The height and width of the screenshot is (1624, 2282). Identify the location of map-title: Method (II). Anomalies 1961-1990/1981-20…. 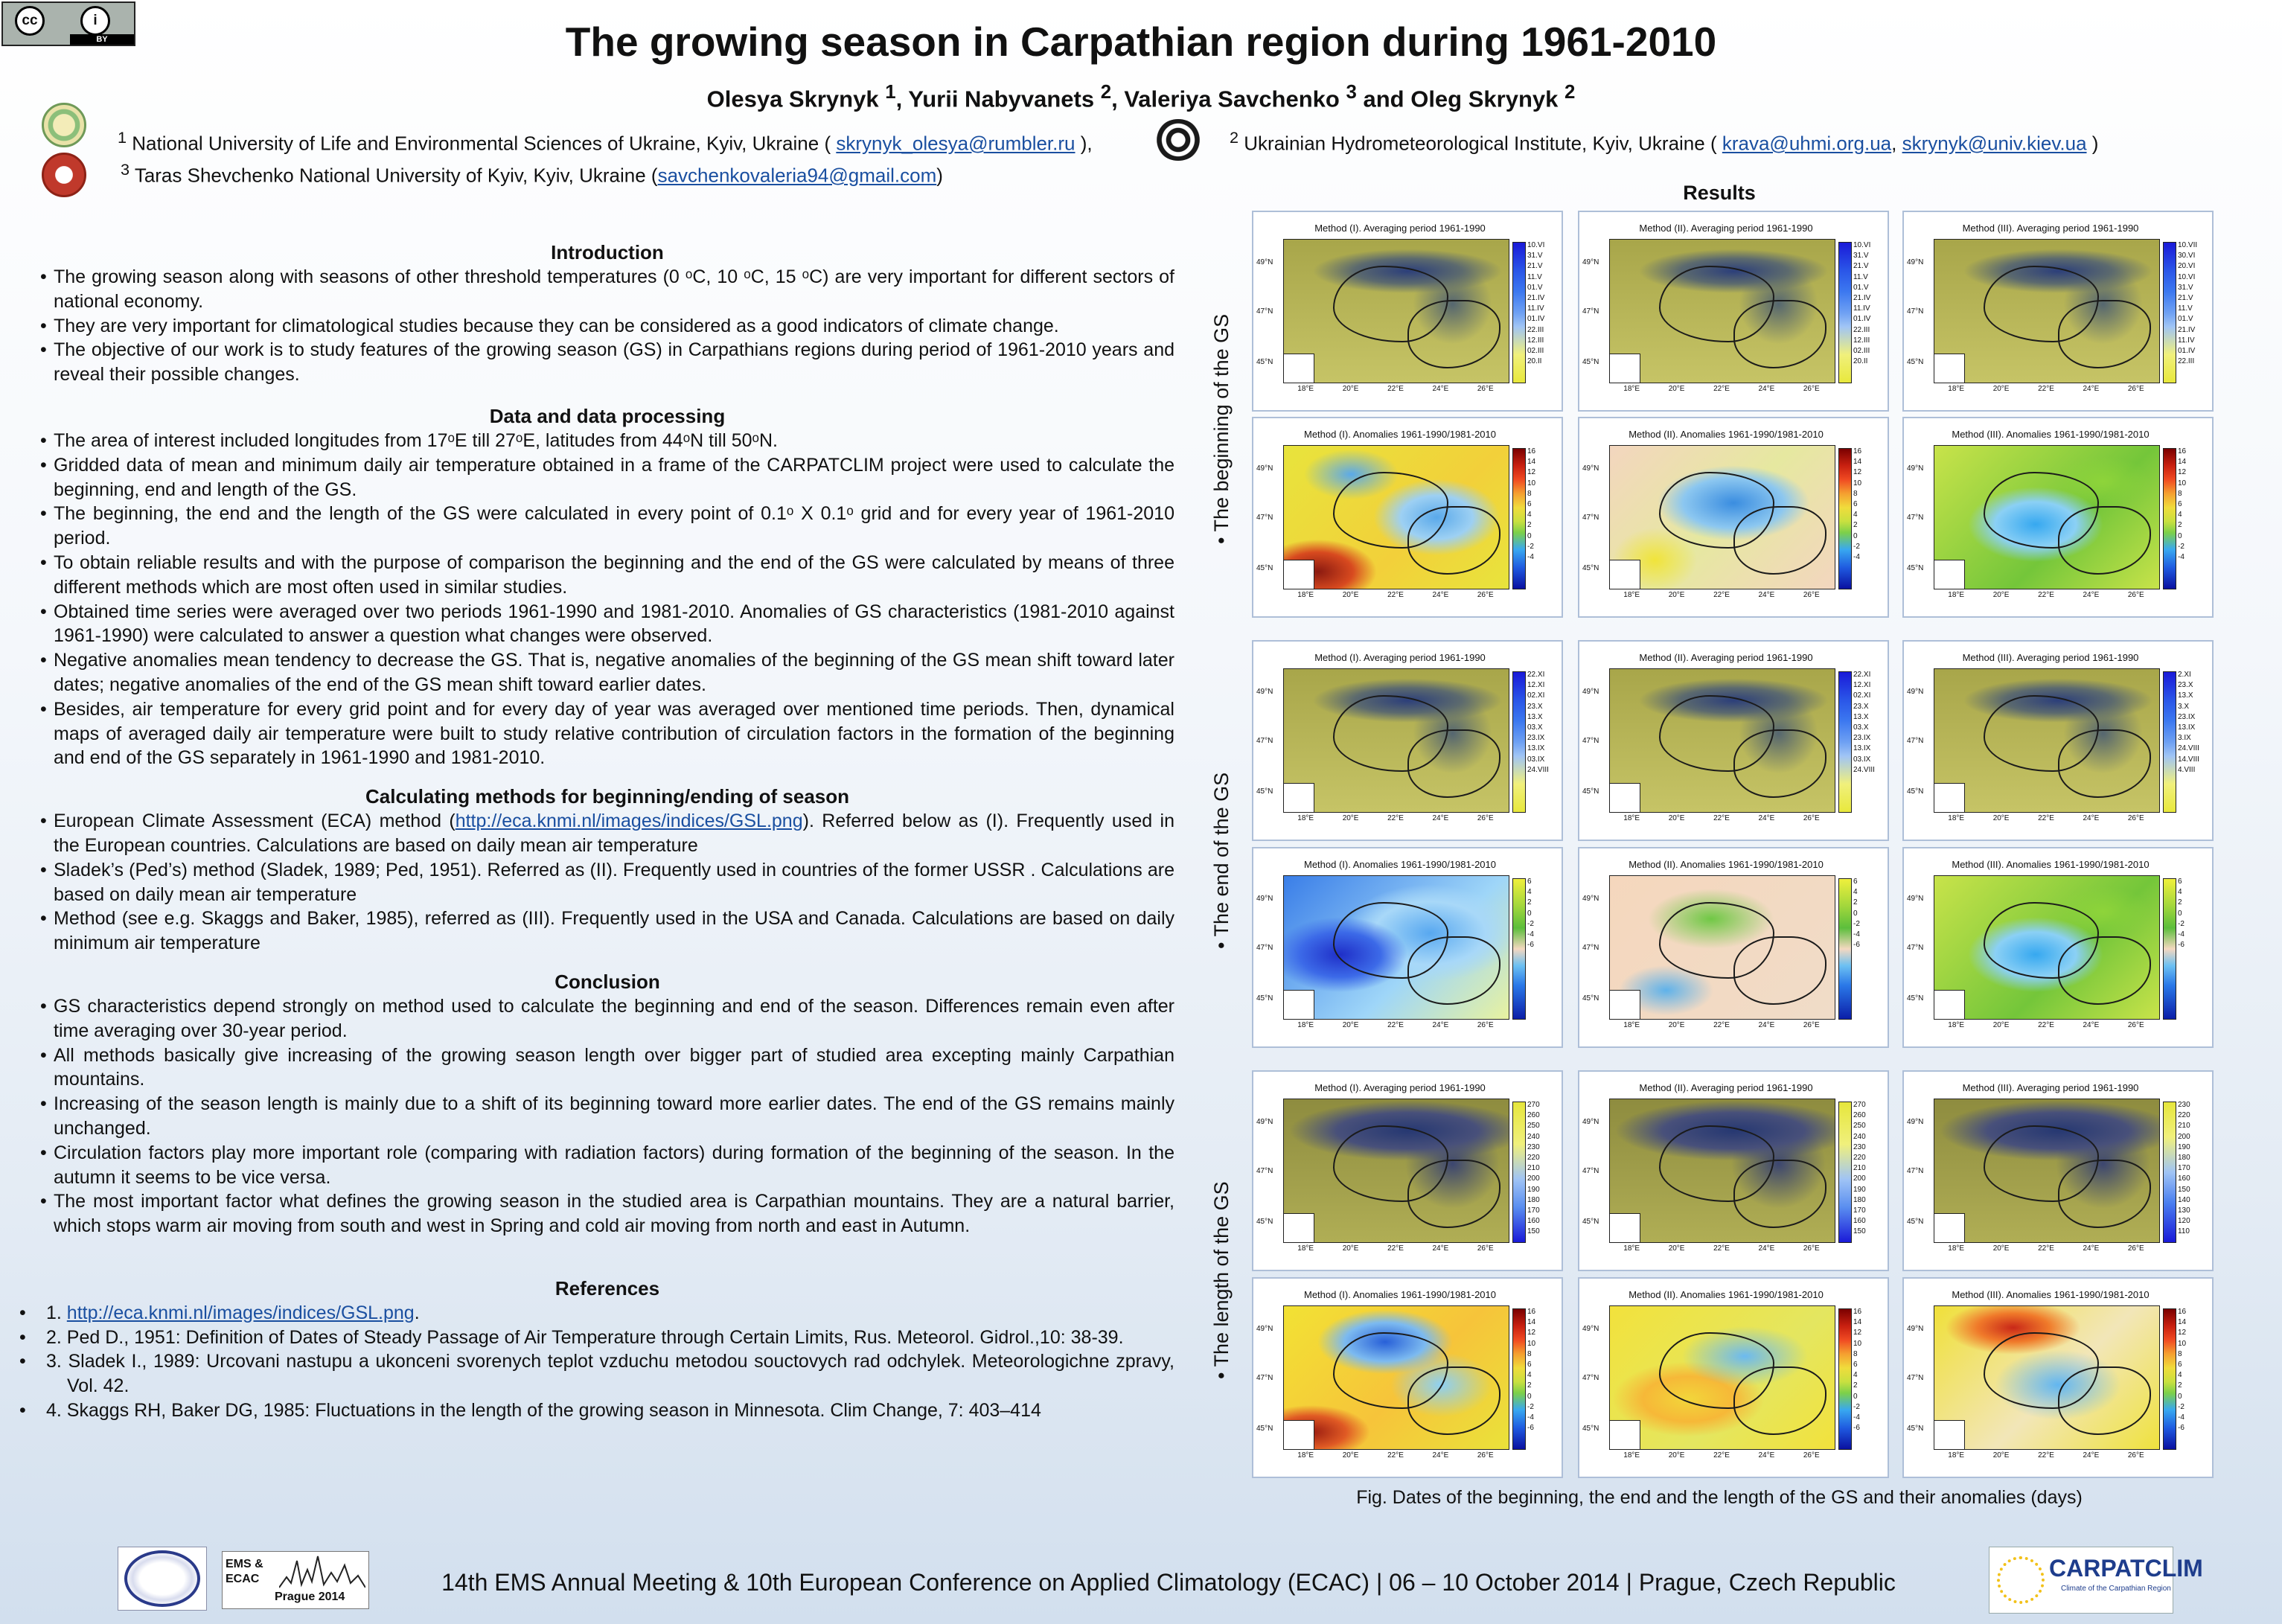
(1727, 434).